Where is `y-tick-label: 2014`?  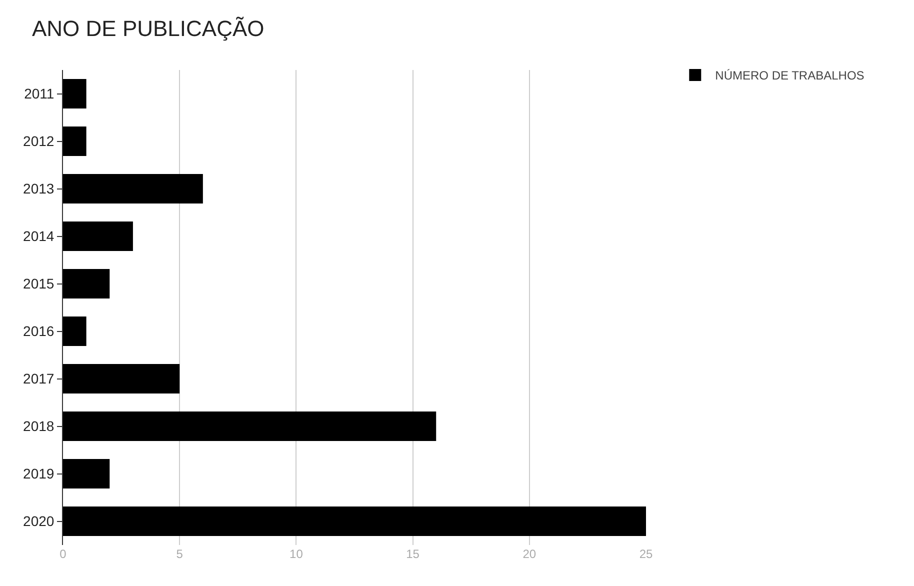
y-tick-label: 2014 is located at coordinates (38, 236).